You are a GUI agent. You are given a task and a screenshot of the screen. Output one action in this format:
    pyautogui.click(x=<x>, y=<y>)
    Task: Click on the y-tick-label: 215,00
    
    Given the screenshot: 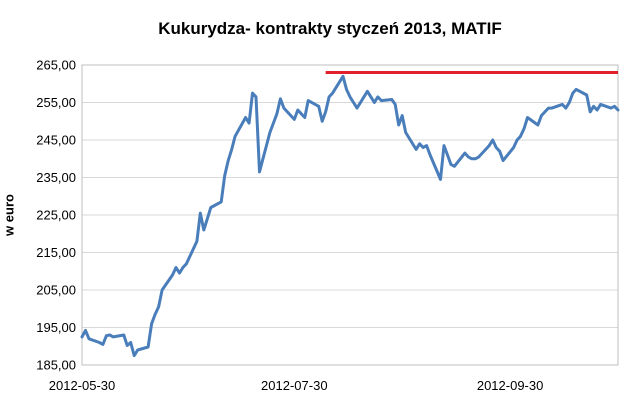 What is the action you would take?
    pyautogui.click(x=56, y=252)
    